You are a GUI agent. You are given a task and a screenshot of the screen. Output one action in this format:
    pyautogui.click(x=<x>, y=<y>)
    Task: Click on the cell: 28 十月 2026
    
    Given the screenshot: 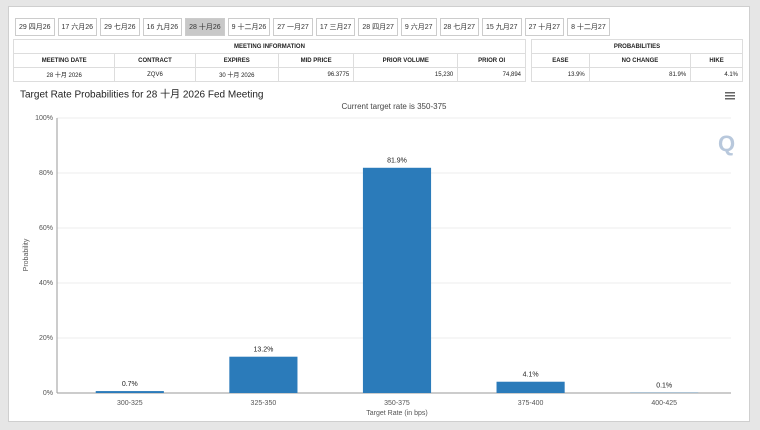 What is the action you would take?
    pyautogui.click(x=64, y=74)
    